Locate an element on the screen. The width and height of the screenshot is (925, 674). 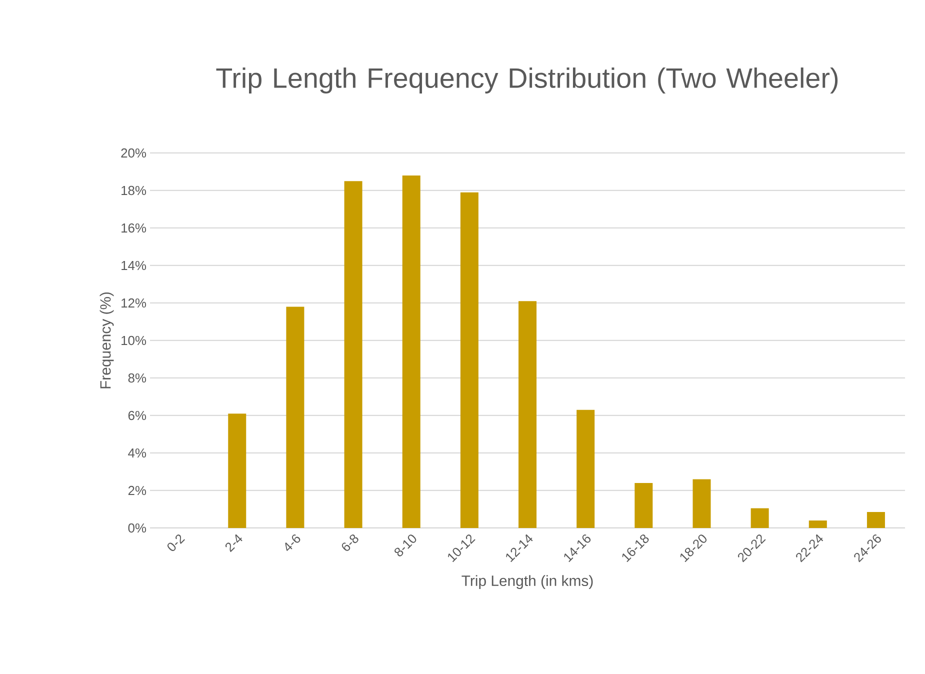
x-tick-label: 4-6 is located at coordinates (292, 542).